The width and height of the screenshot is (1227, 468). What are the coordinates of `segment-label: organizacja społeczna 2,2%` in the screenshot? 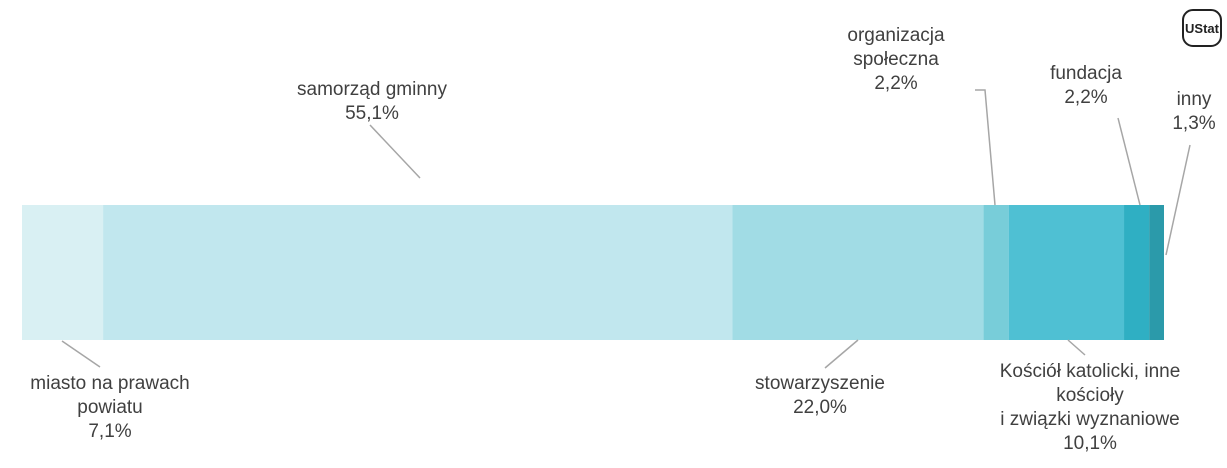 It's located at (896, 60).